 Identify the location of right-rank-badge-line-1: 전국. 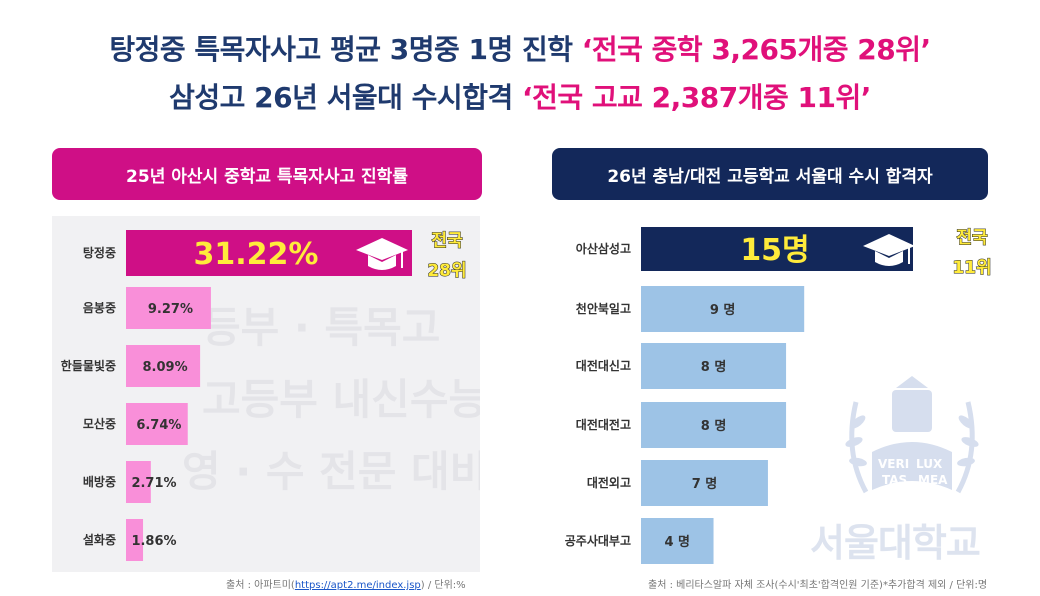
(972, 238).